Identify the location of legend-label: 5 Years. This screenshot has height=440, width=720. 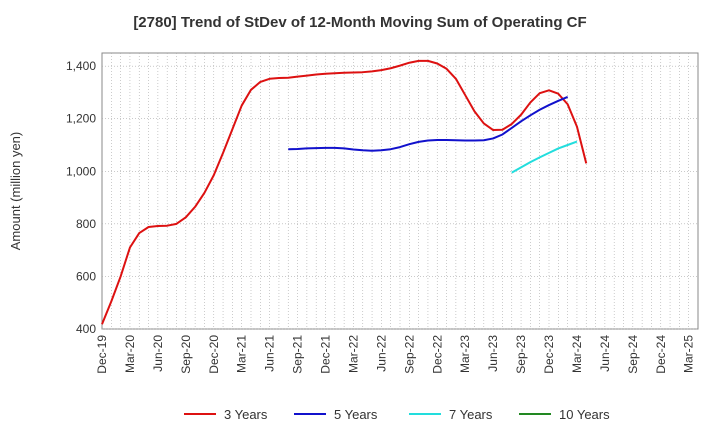
(356, 414).